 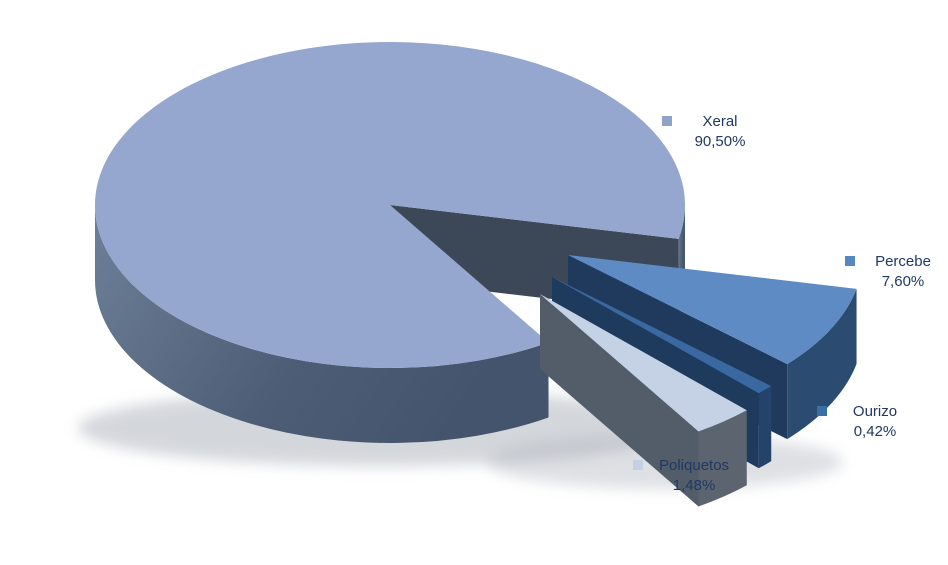 I want to click on slice-name: Xeral, so click(x=720, y=121).